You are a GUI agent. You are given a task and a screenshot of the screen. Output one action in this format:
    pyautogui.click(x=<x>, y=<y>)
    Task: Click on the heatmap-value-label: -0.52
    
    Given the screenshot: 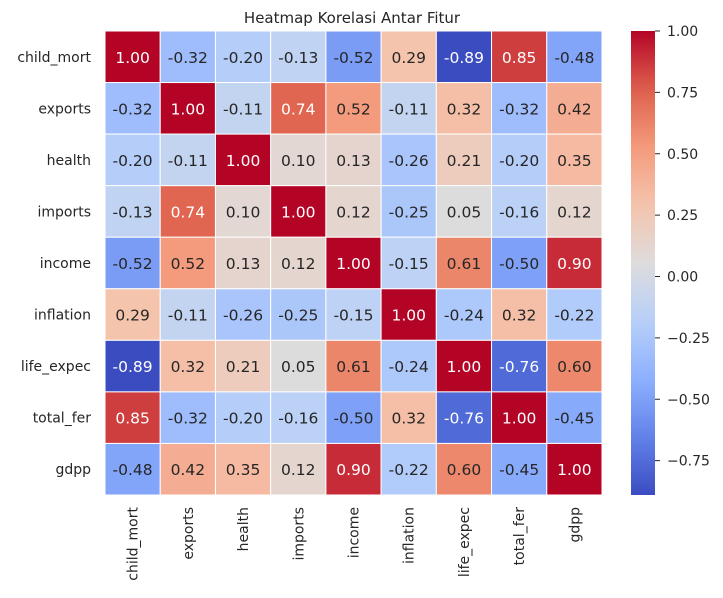 What is the action you would take?
    pyautogui.click(x=133, y=264)
    